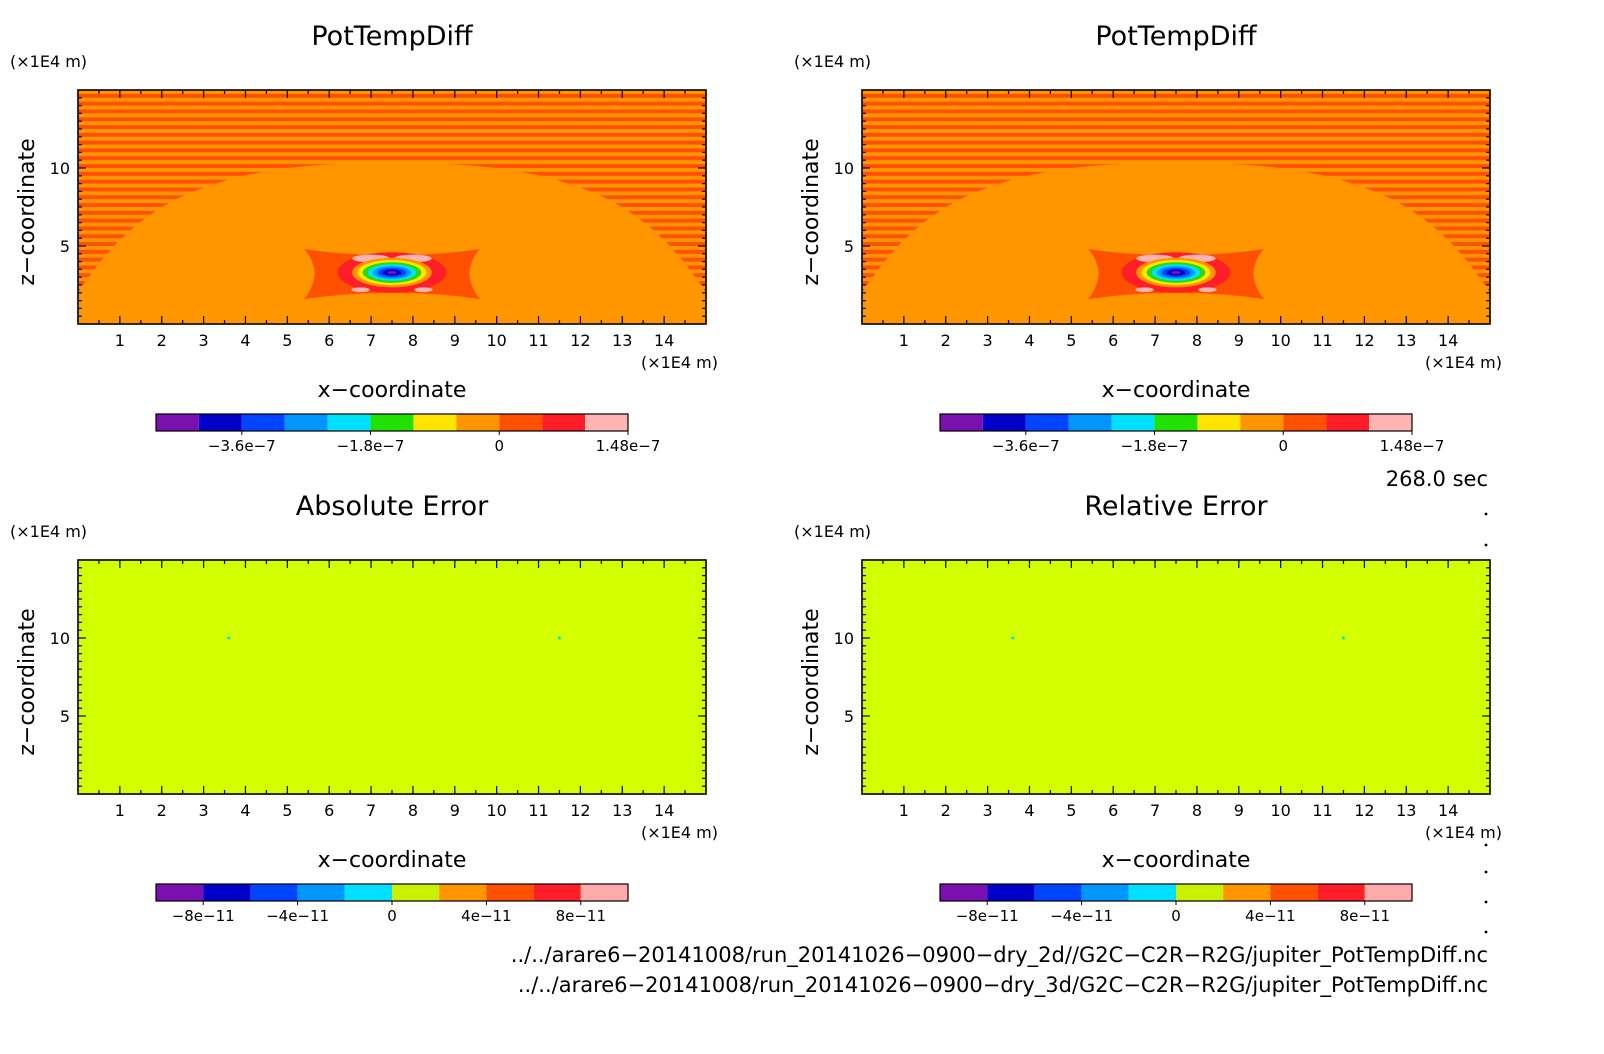 The image size is (1604, 1054). Describe the element at coordinates (229, 638) in the screenshot. I see `error-dot` at that location.